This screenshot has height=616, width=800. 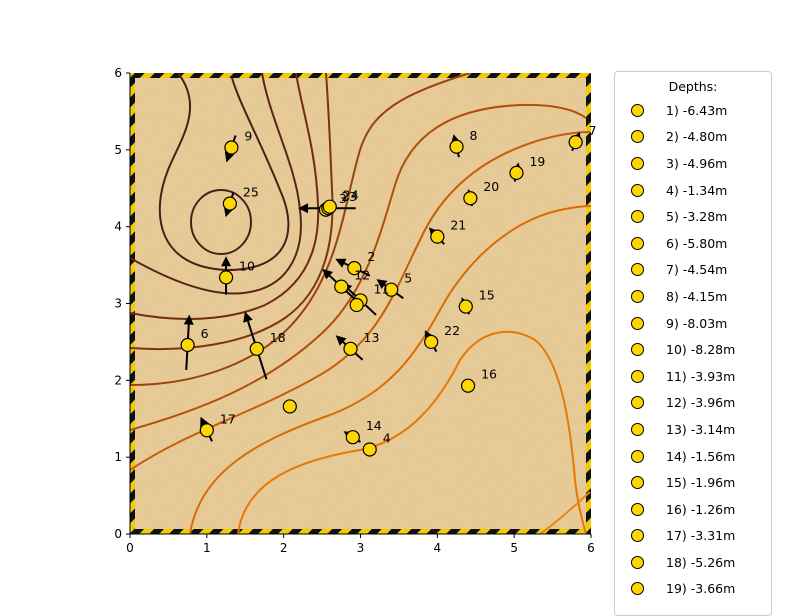 I want to click on legend-label: 12) -3.96m, so click(x=700, y=402).